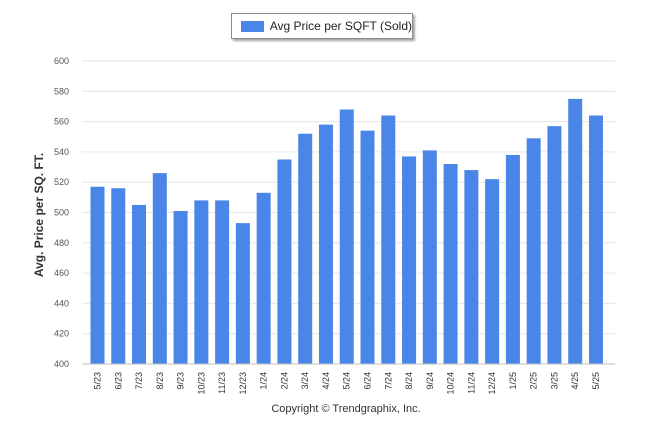  I want to click on x-tick-label: 10/23, so click(201, 383).